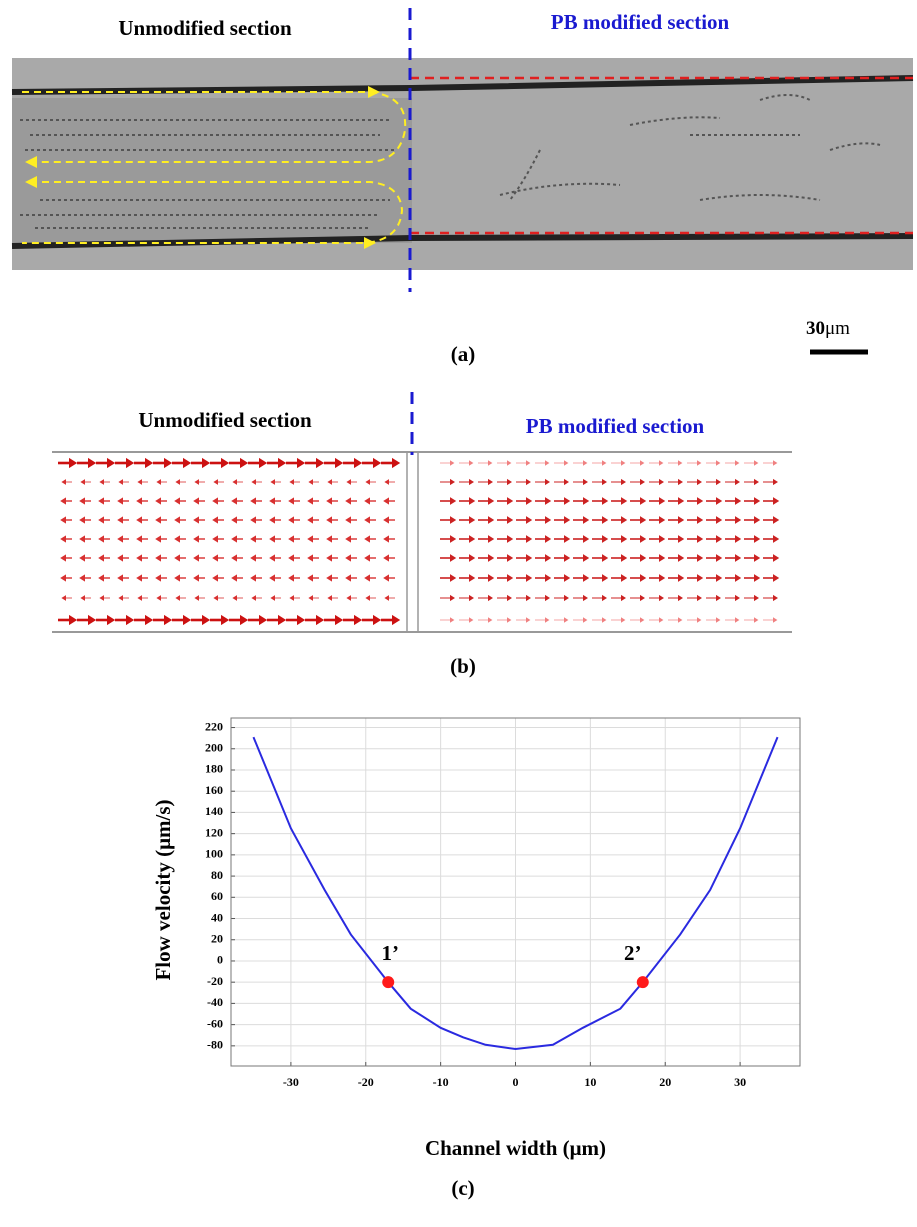  I want to click on y-tick-label: 180, so click(214, 769).